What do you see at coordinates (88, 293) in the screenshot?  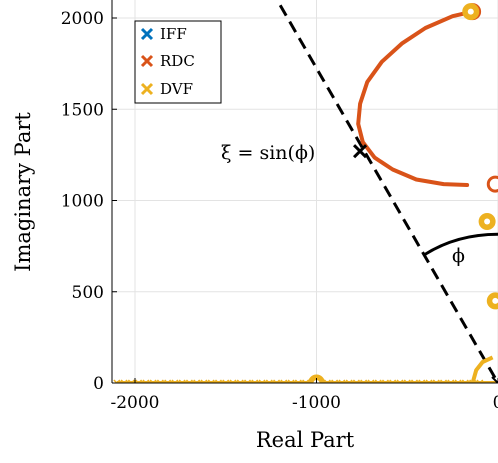 I see `y-tick-label: 500` at bounding box center [88, 293].